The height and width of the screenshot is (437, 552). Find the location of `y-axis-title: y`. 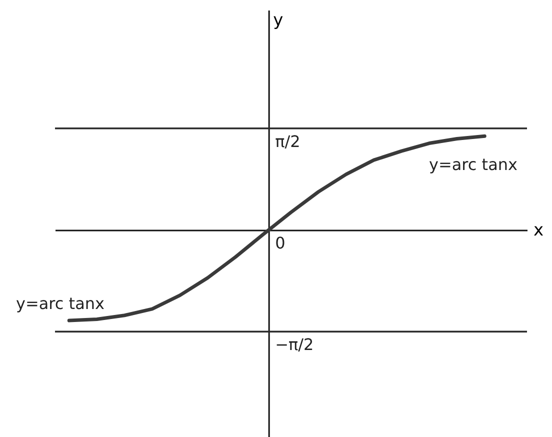

y-axis-title: y is located at coordinates (278, 20).